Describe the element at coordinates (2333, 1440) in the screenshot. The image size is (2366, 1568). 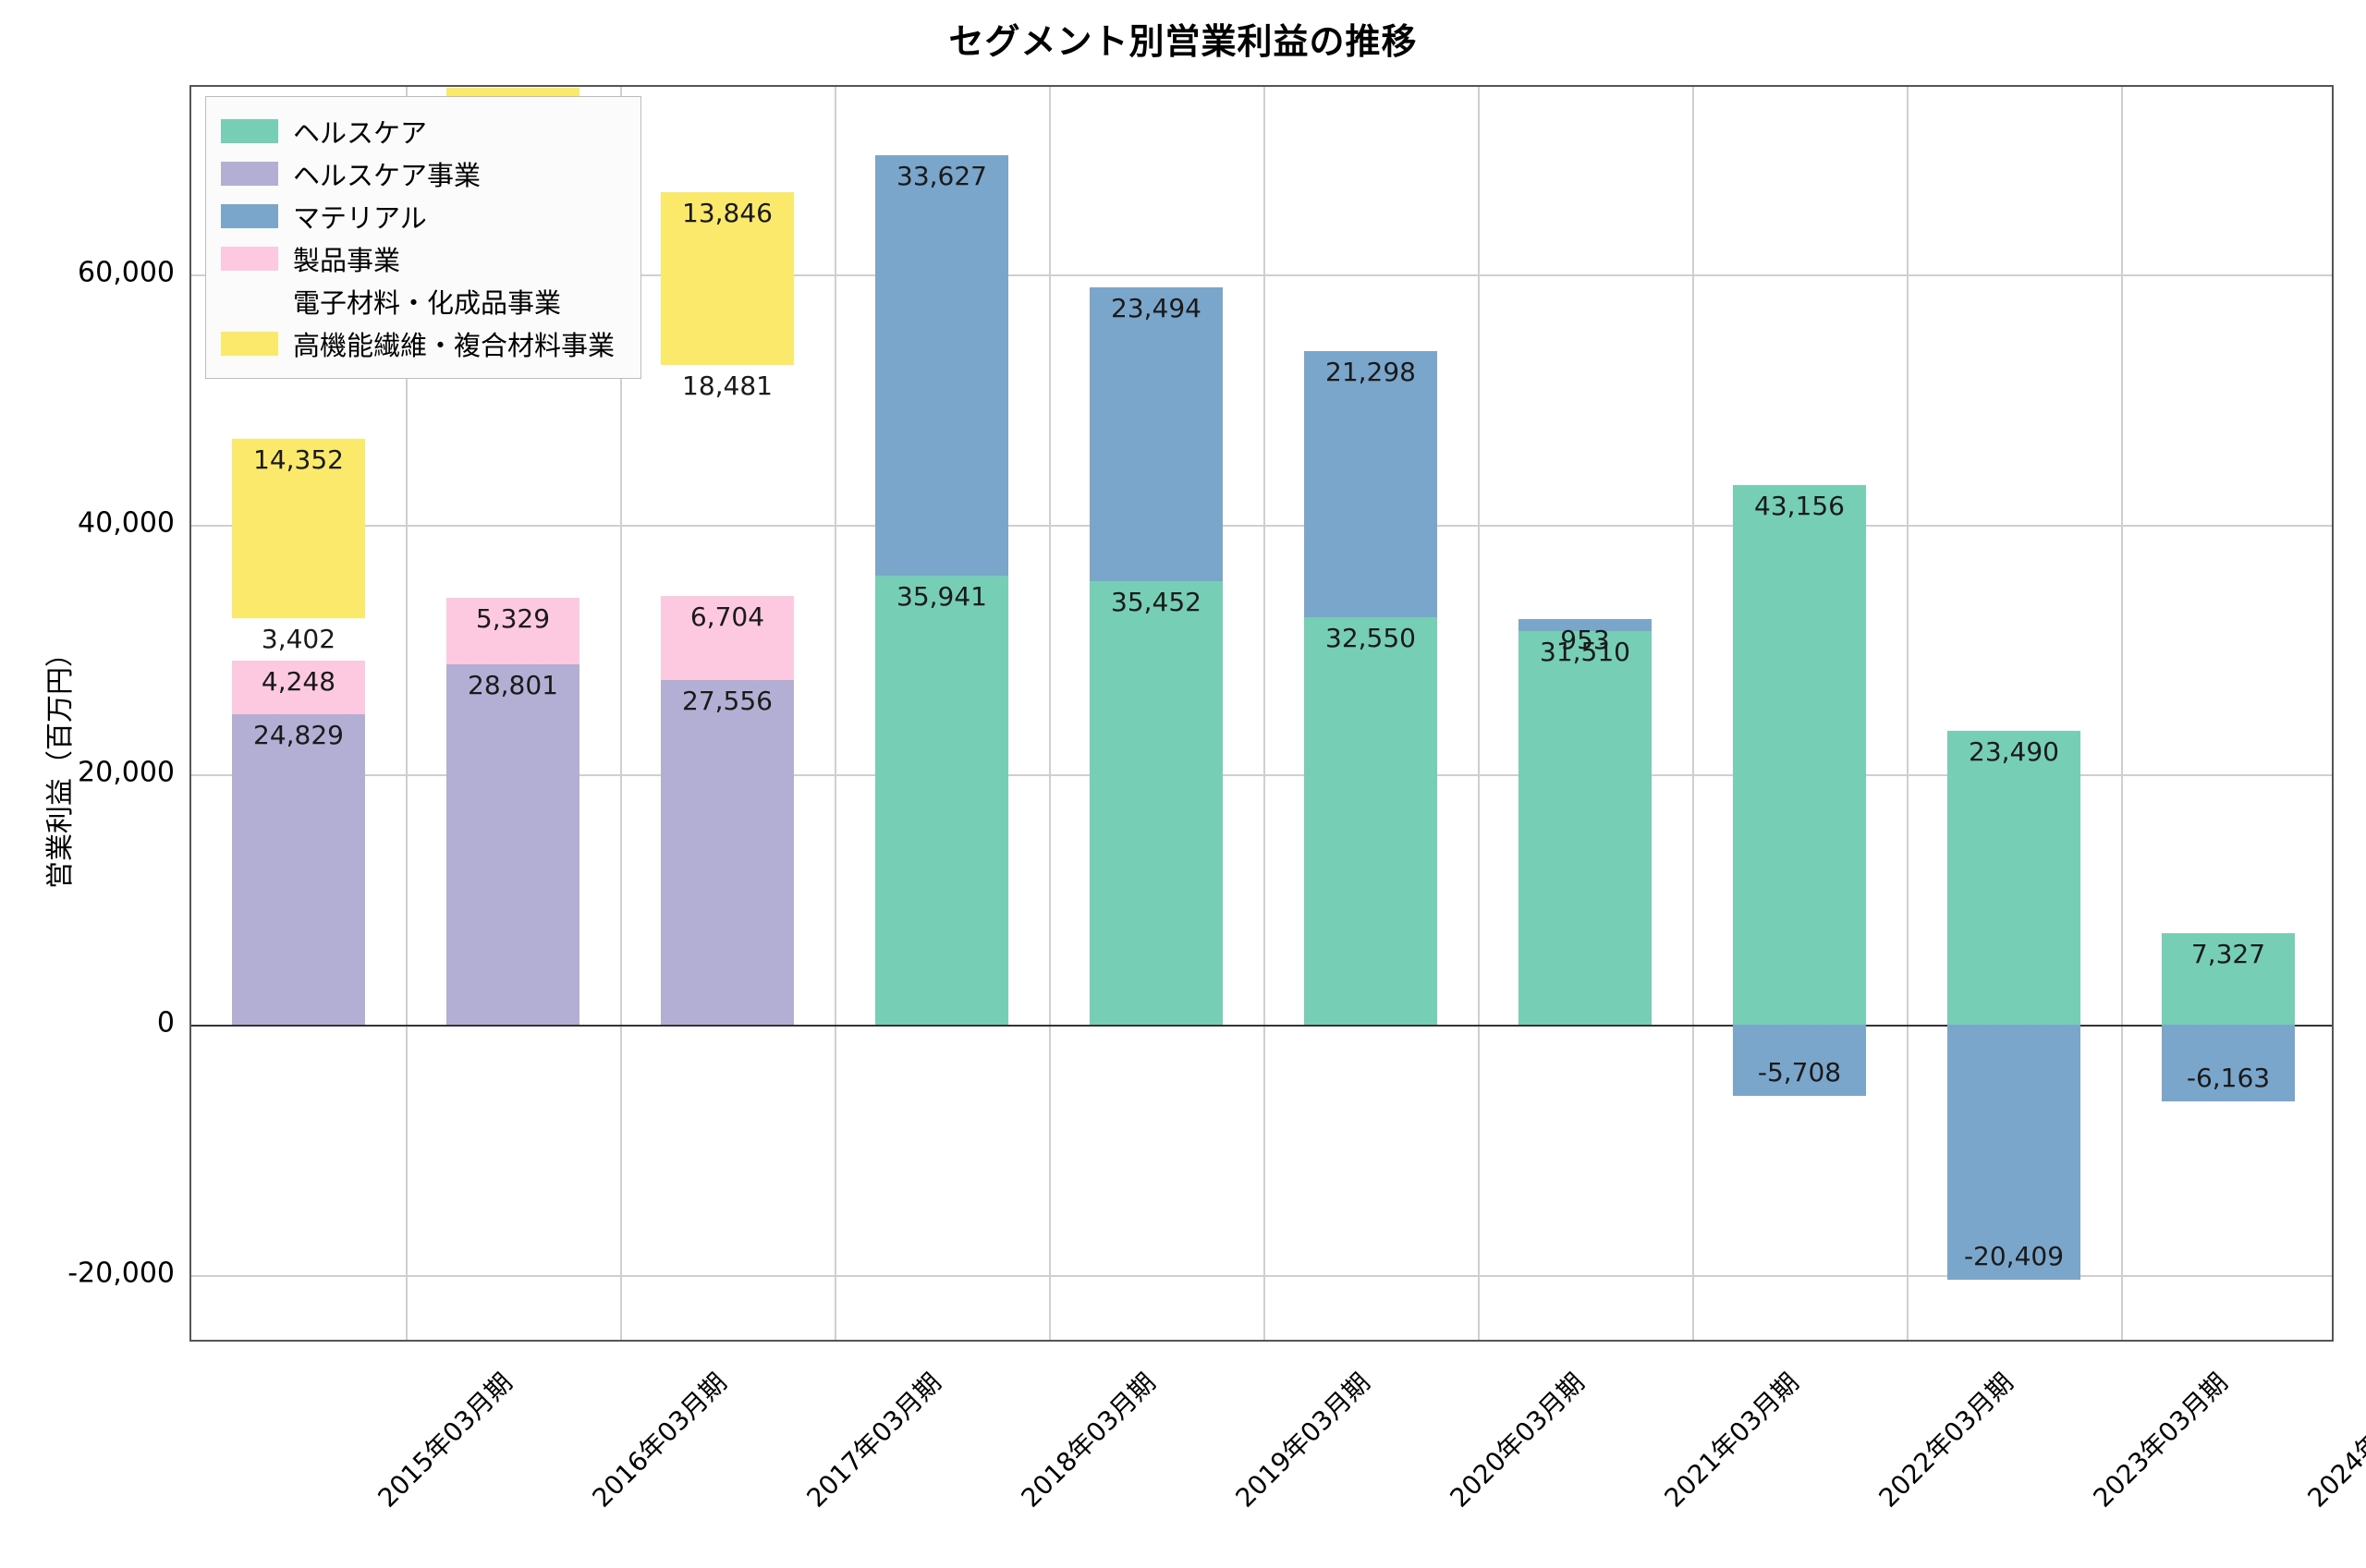
I see `x-tick-label: 2024年03月期` at that location.